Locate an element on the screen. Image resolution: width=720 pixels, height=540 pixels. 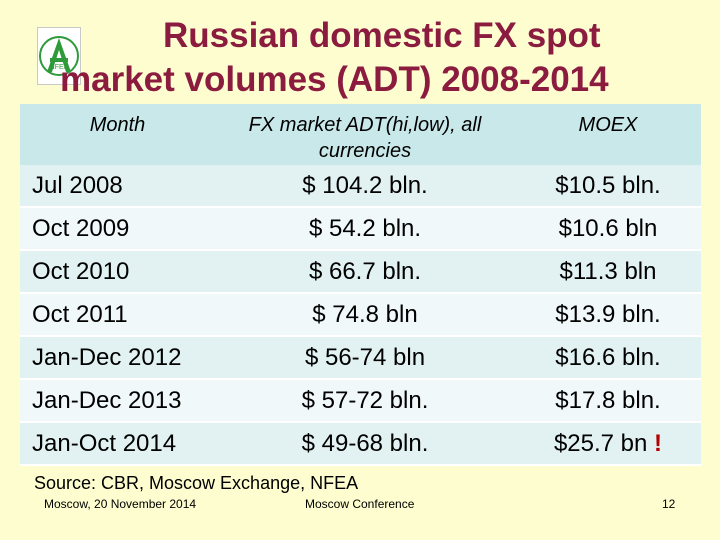
cell-month: Oct 2011 is located at coordinates (117, 315).